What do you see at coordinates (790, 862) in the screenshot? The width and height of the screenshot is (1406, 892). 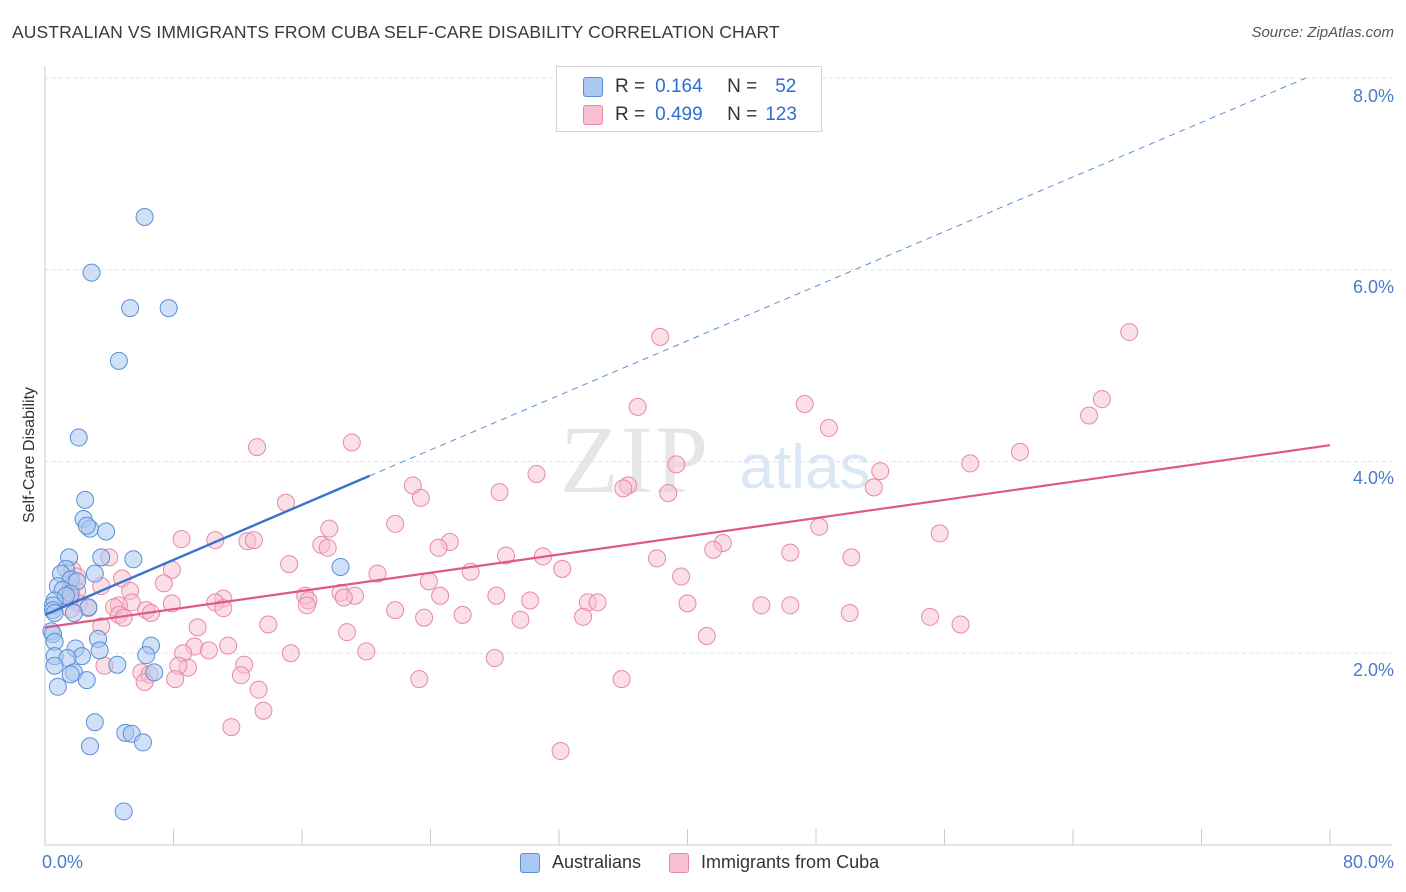 I see `series-label: Immigrants from Cuba` at bounding box center [790, 862].